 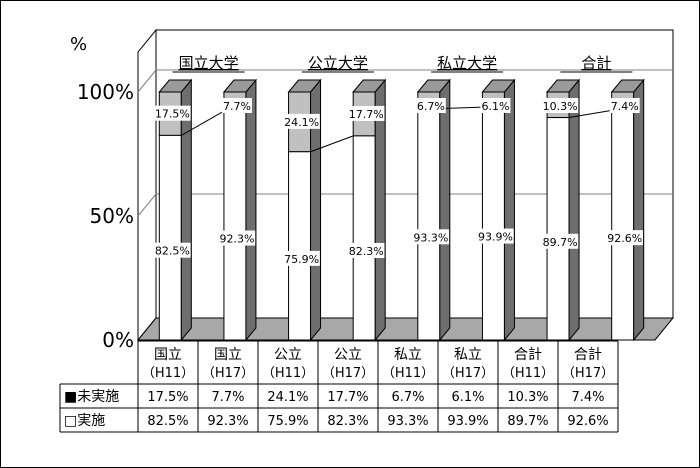 I want to click on table-cell: 24.1%, so click(x=287, y=397).